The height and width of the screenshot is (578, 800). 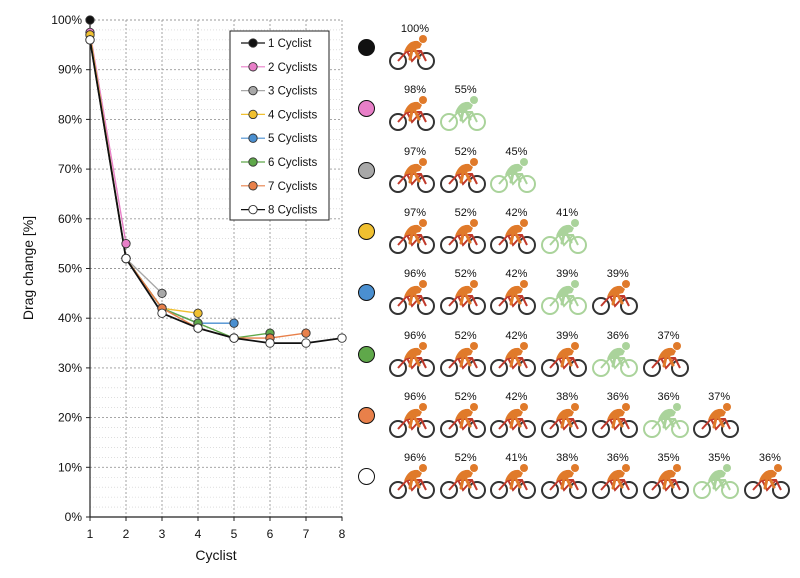 What do you see at coordinates (279, 125) in the screenshot?
I see `legend-box` at bounding box center [279, 125].